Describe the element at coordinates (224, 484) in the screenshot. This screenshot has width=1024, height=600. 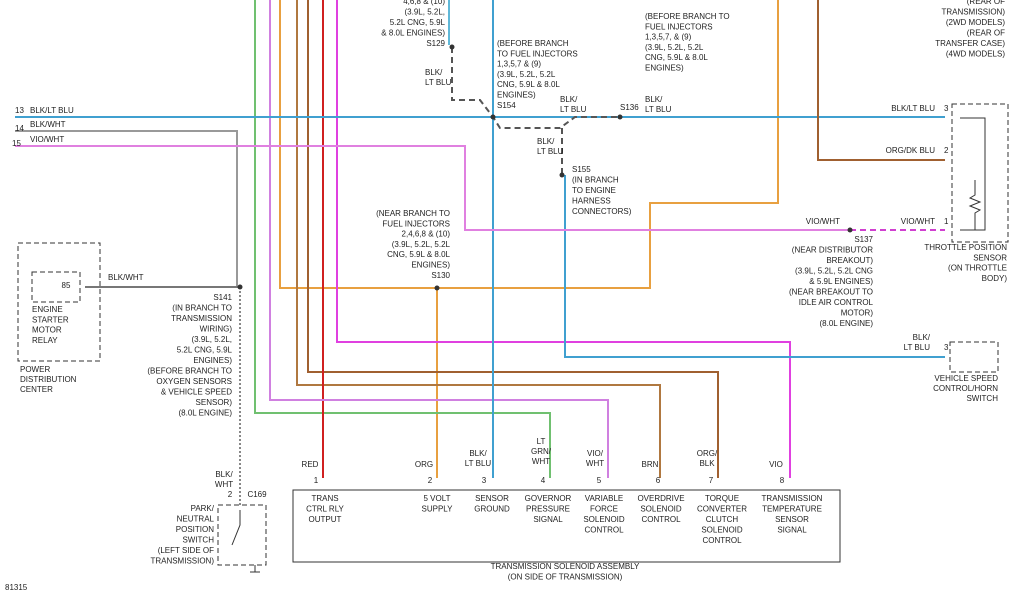
I see `label-line: WHT` at that location.